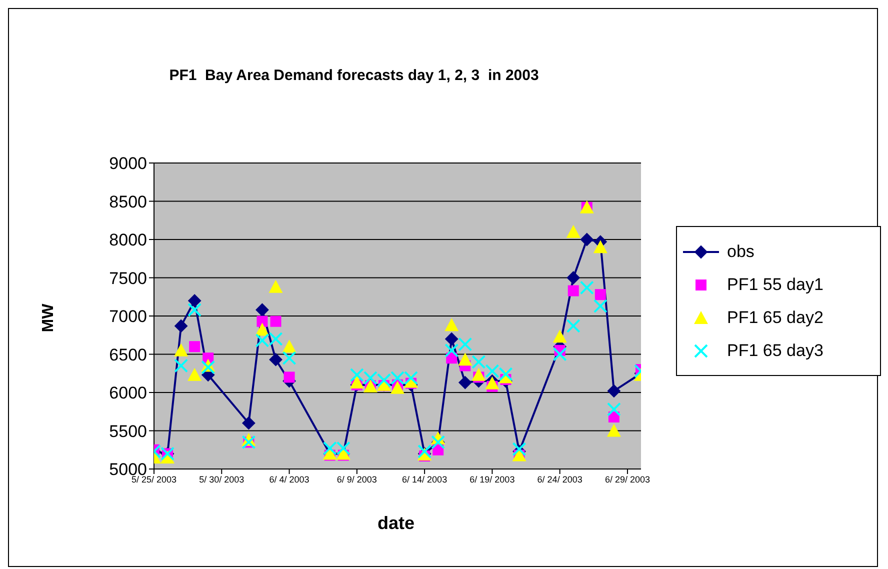 This screenshot has height=569, width=888. I want to click on y-tick-label: 8500, so click(128, 202).